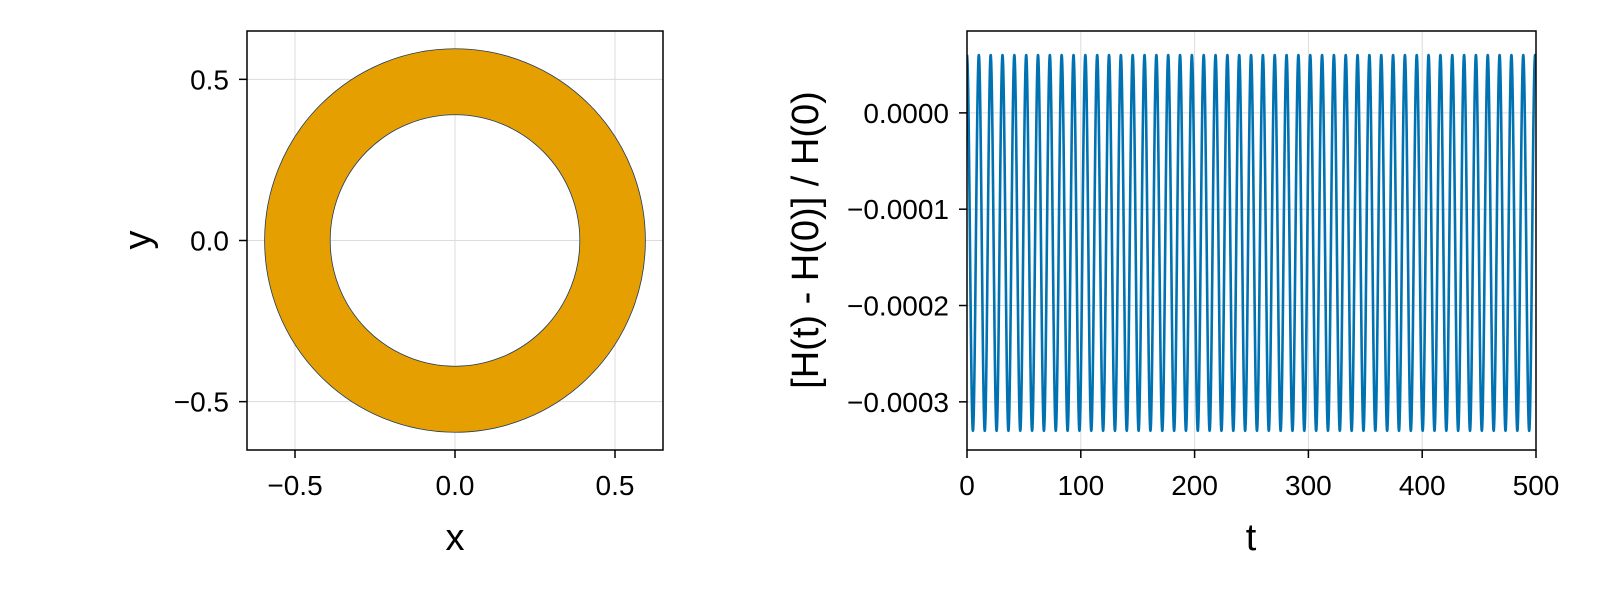 The height and width of the screenshot is (600, 1600). What do you see at coordinates (209, 241) in the screenshot?
I see `y-tick-label: 0.0` at bounding box center [209, 241].